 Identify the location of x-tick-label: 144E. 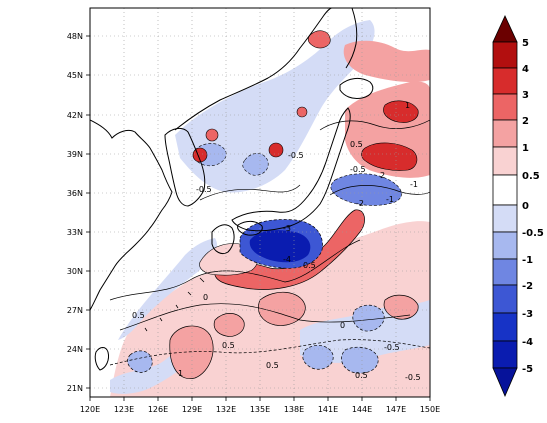
(362, 409).